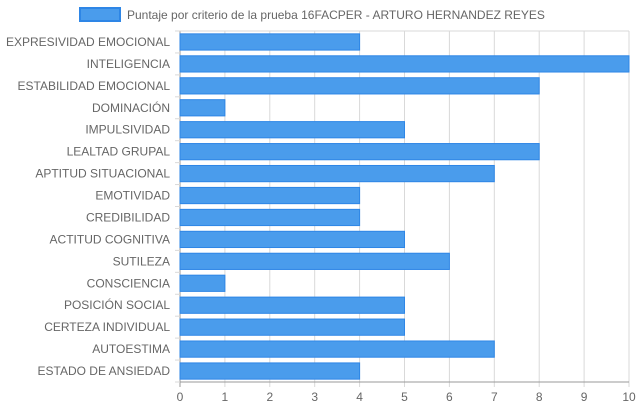 The width and height of the screenshot is (639, 416). What do you see at coordinates (629, 397) in the screenshot?
I see `x-tick-label: 10` at bounding box center [629, 397].